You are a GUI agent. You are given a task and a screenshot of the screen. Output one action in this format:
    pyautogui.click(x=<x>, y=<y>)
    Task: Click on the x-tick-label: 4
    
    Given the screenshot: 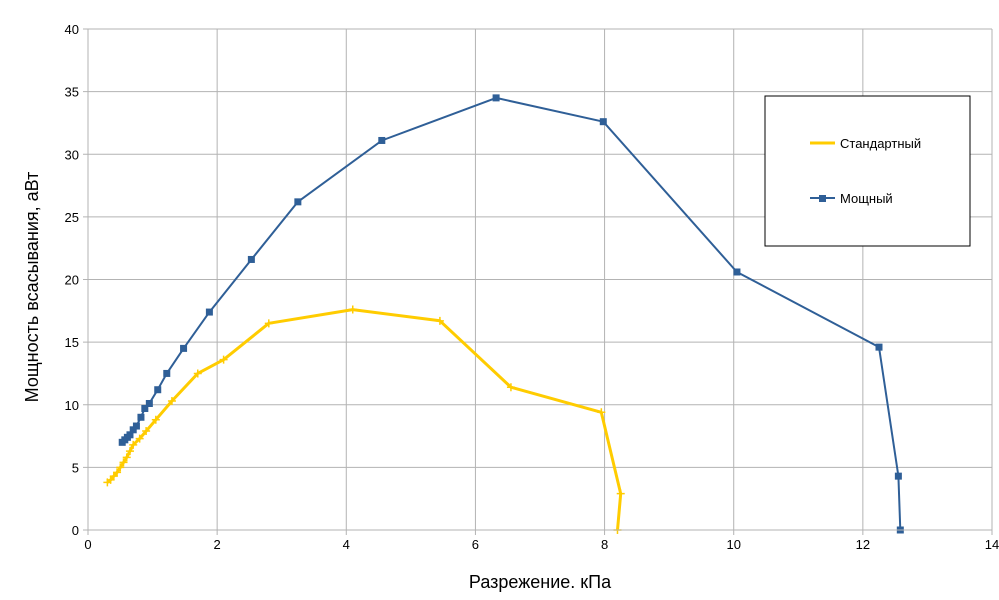 What is the action you would take?
    pyautogui.click(x=346, y=544)
    